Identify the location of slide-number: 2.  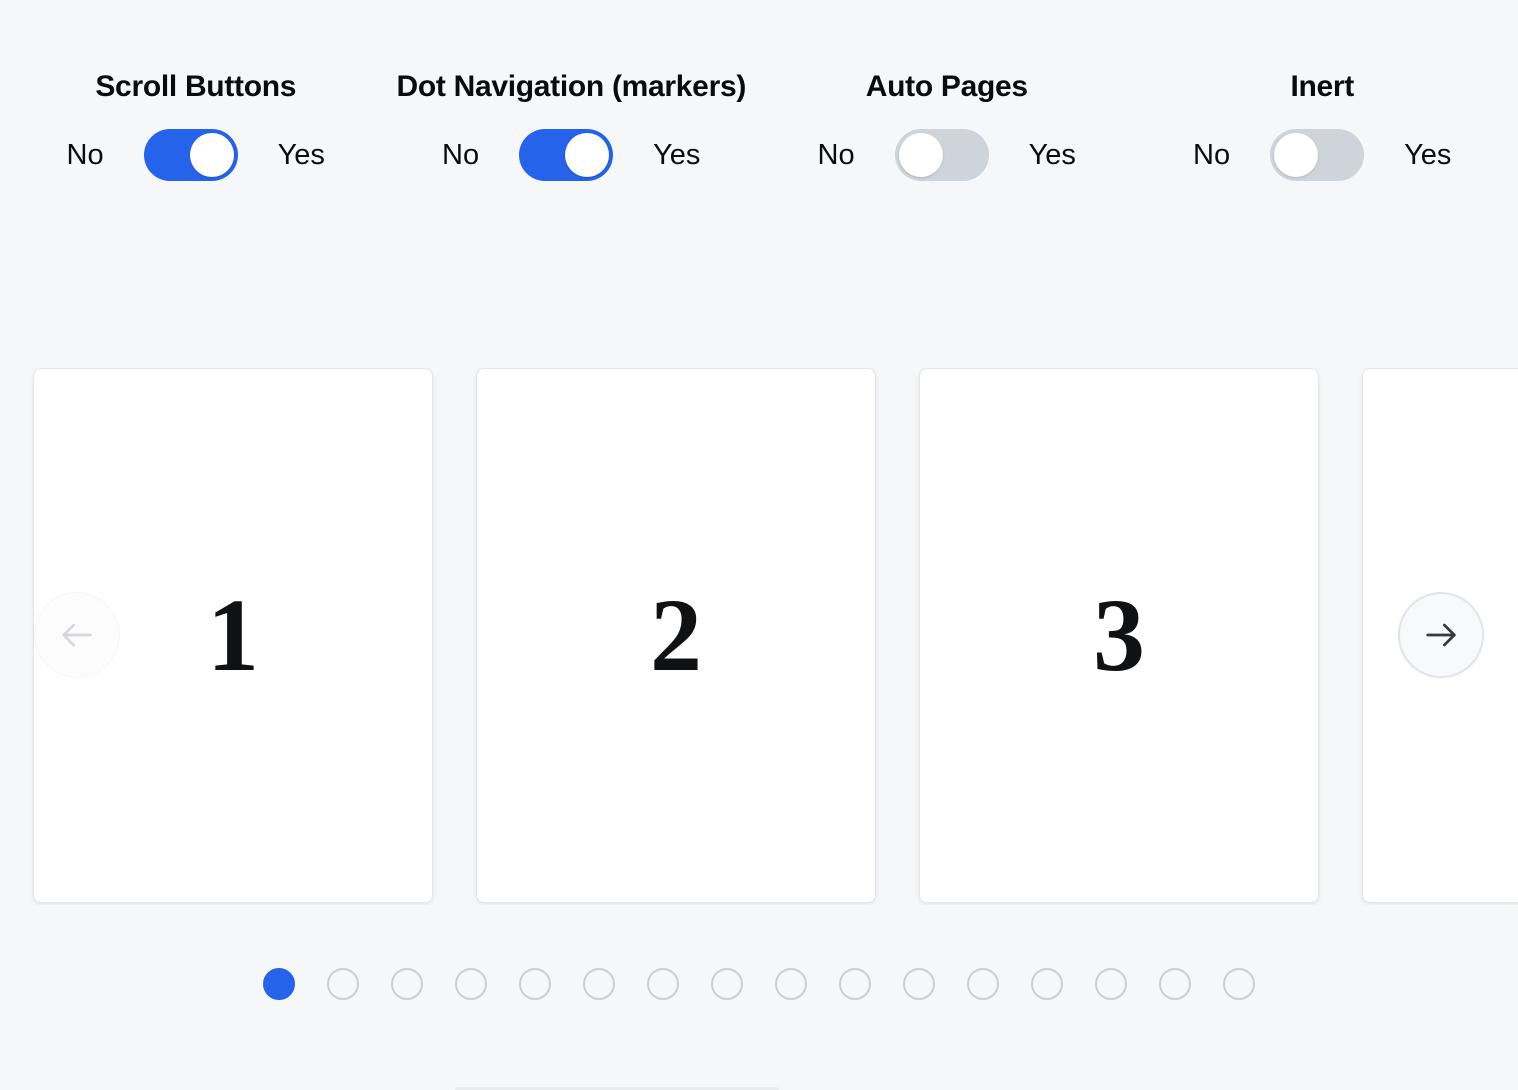
(676, 635).